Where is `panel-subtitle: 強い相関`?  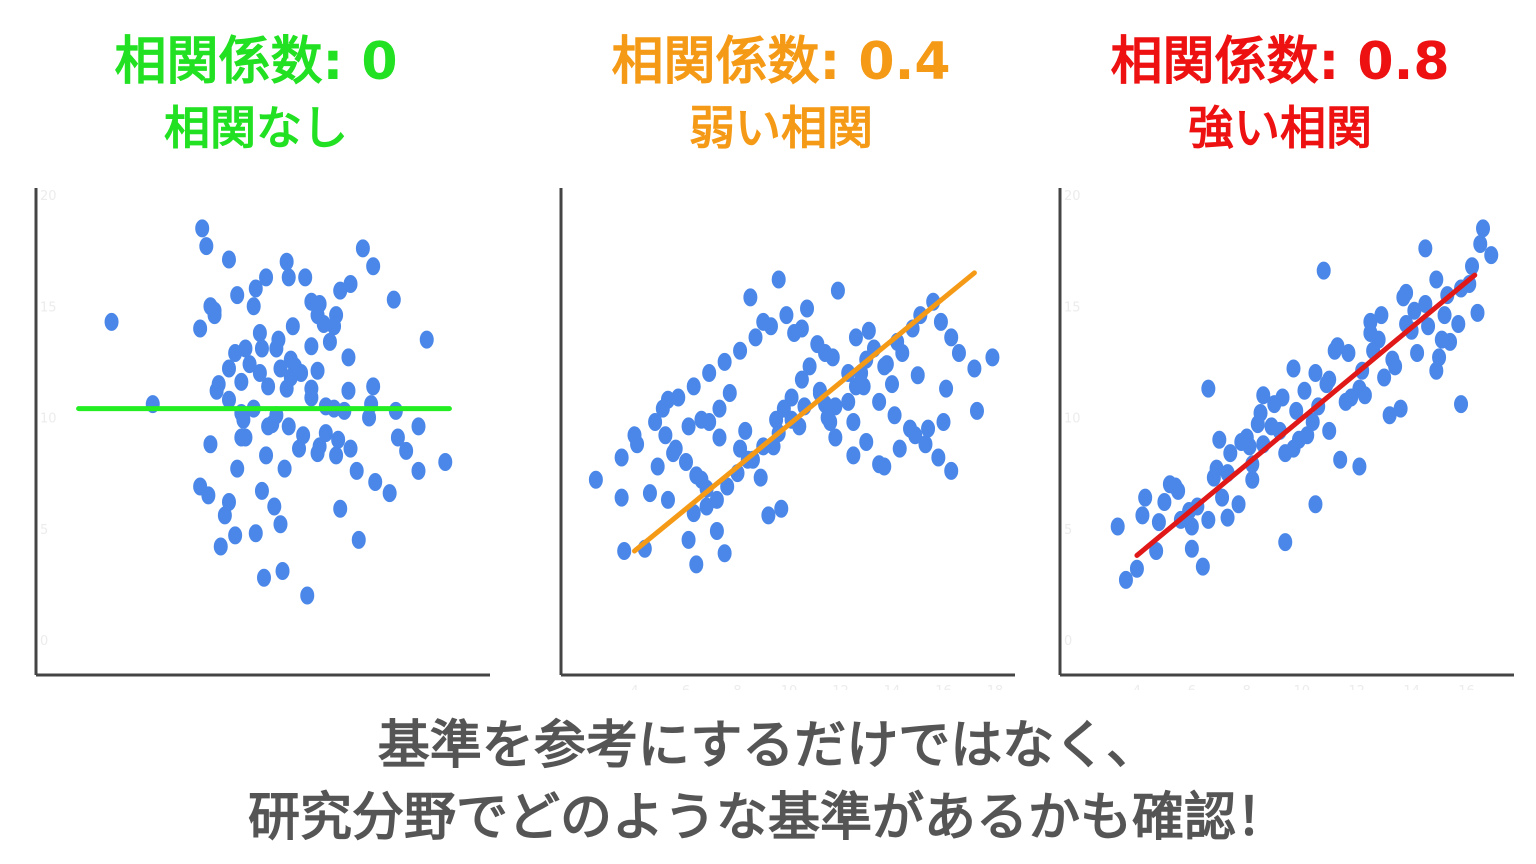 panel-subtitle: 強い相関 is located at coordinates (1280, 128).